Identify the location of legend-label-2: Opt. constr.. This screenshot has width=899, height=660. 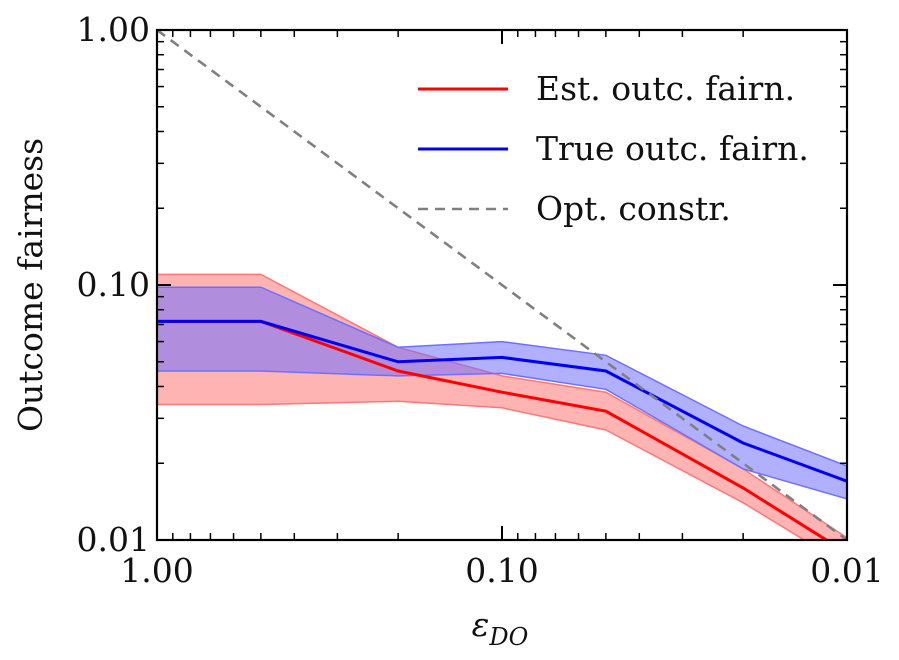
(633, 208).